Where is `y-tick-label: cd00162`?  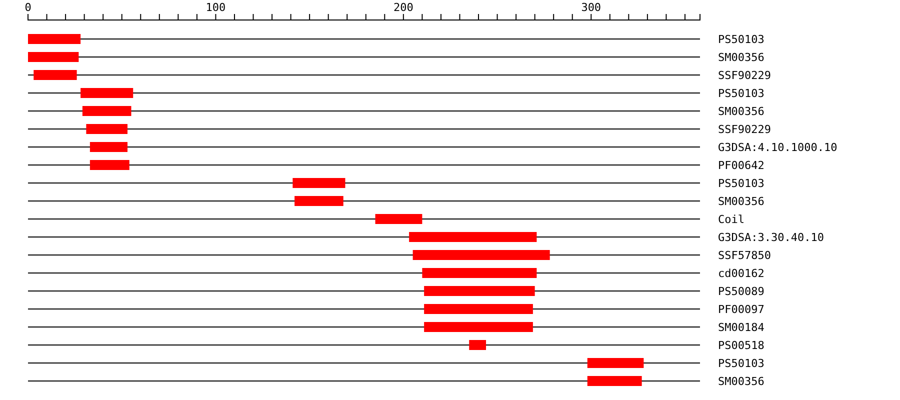 y-tick-label: cd00162 is located at coordinates (741, 273).